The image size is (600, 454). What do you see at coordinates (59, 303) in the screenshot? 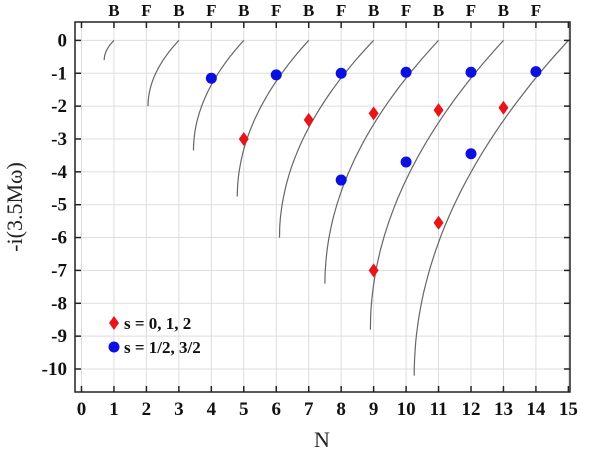
I see `y-tick-label: -8` at bounding box center [59, 303].